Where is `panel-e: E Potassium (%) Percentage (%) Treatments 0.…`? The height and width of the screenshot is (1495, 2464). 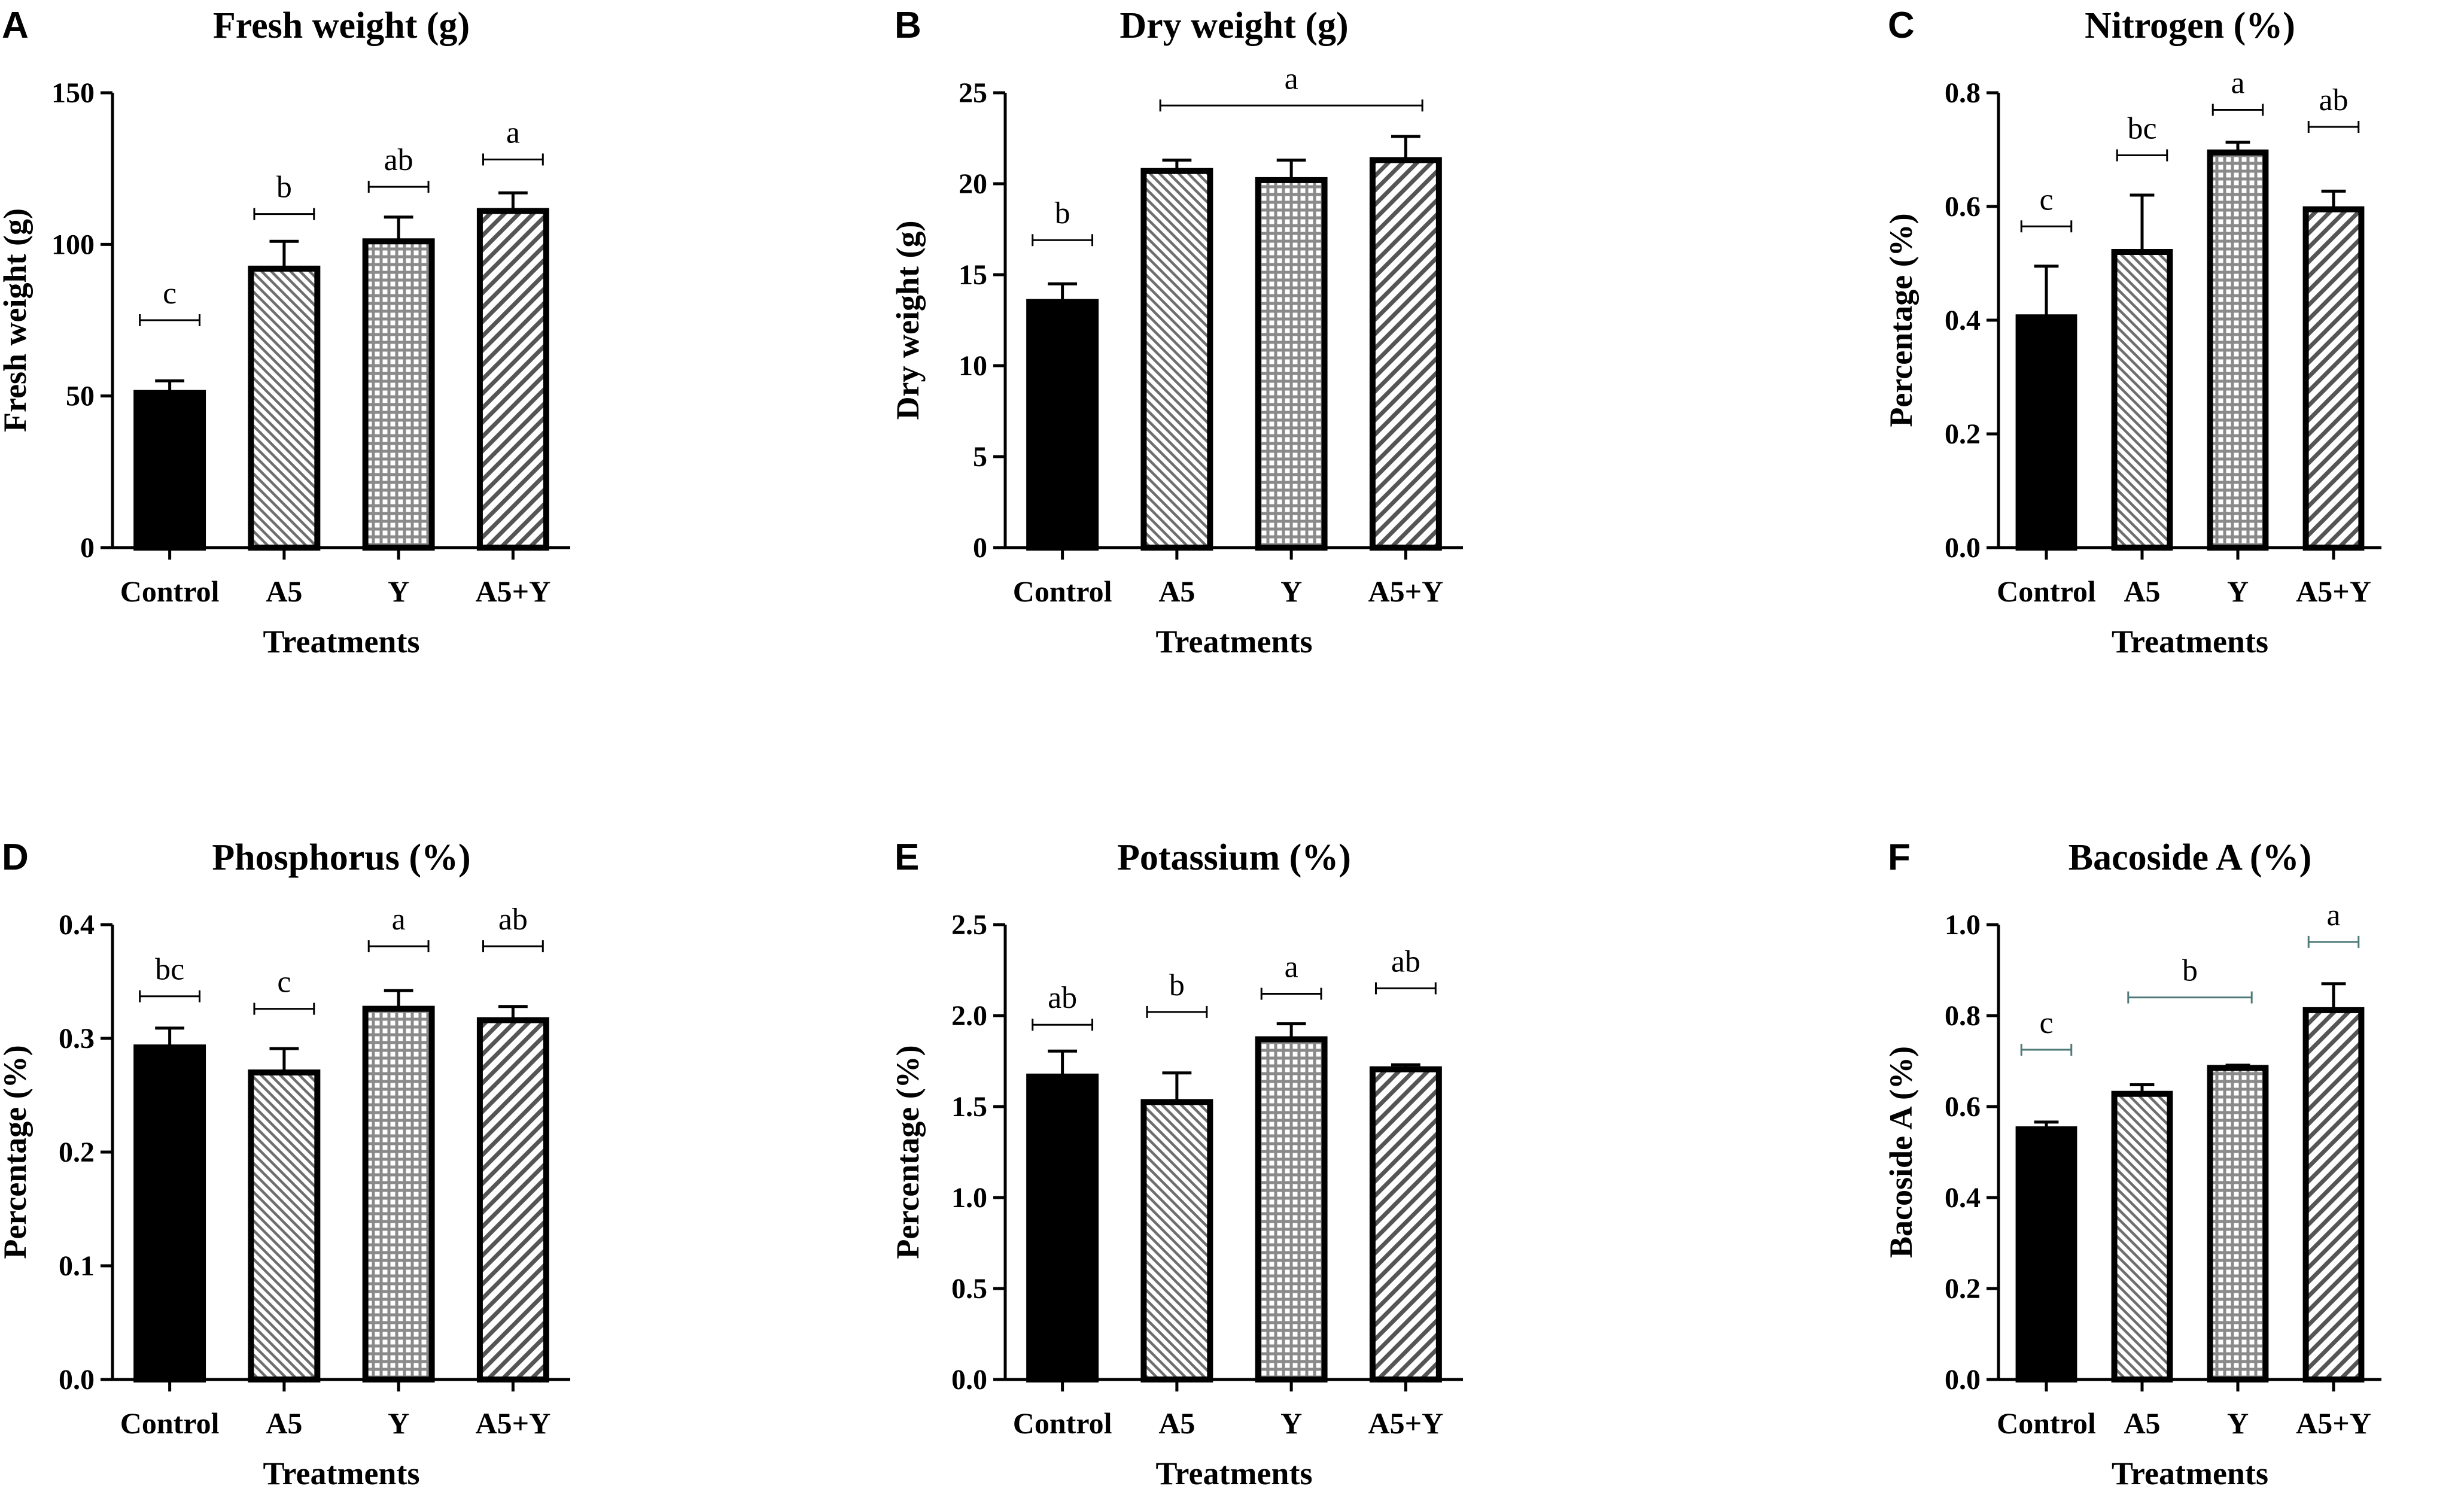
panel-e: E Potassium (%) Percentage (%) Treatments 0.… is located at coordinates (1177, 1164).